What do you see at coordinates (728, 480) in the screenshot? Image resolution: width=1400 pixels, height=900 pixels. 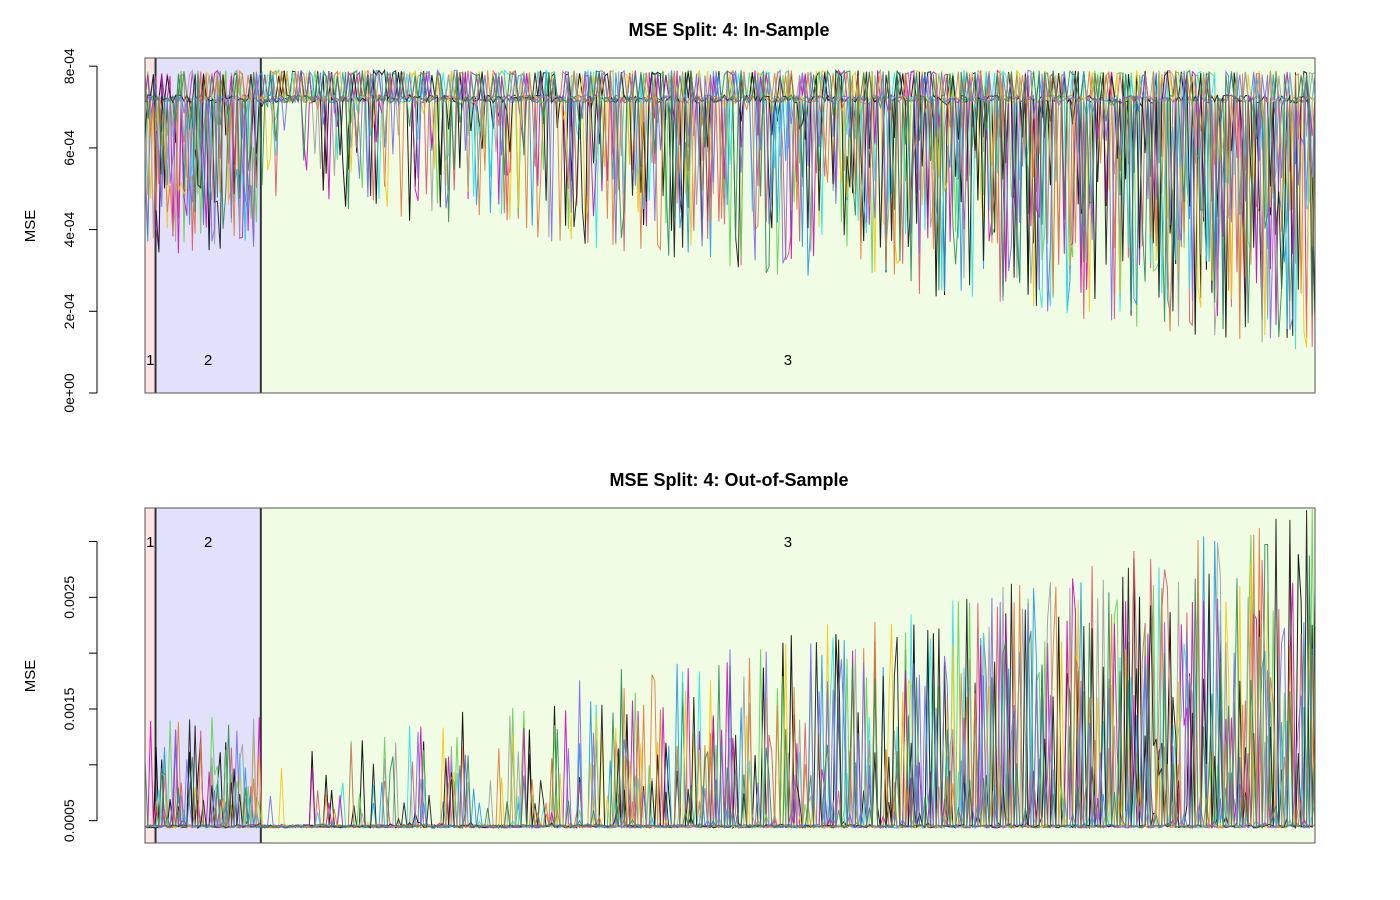 I see `out-of-sample-title: MSE Split: 4: Out-of-Sample` at bounding box center [728, 480].